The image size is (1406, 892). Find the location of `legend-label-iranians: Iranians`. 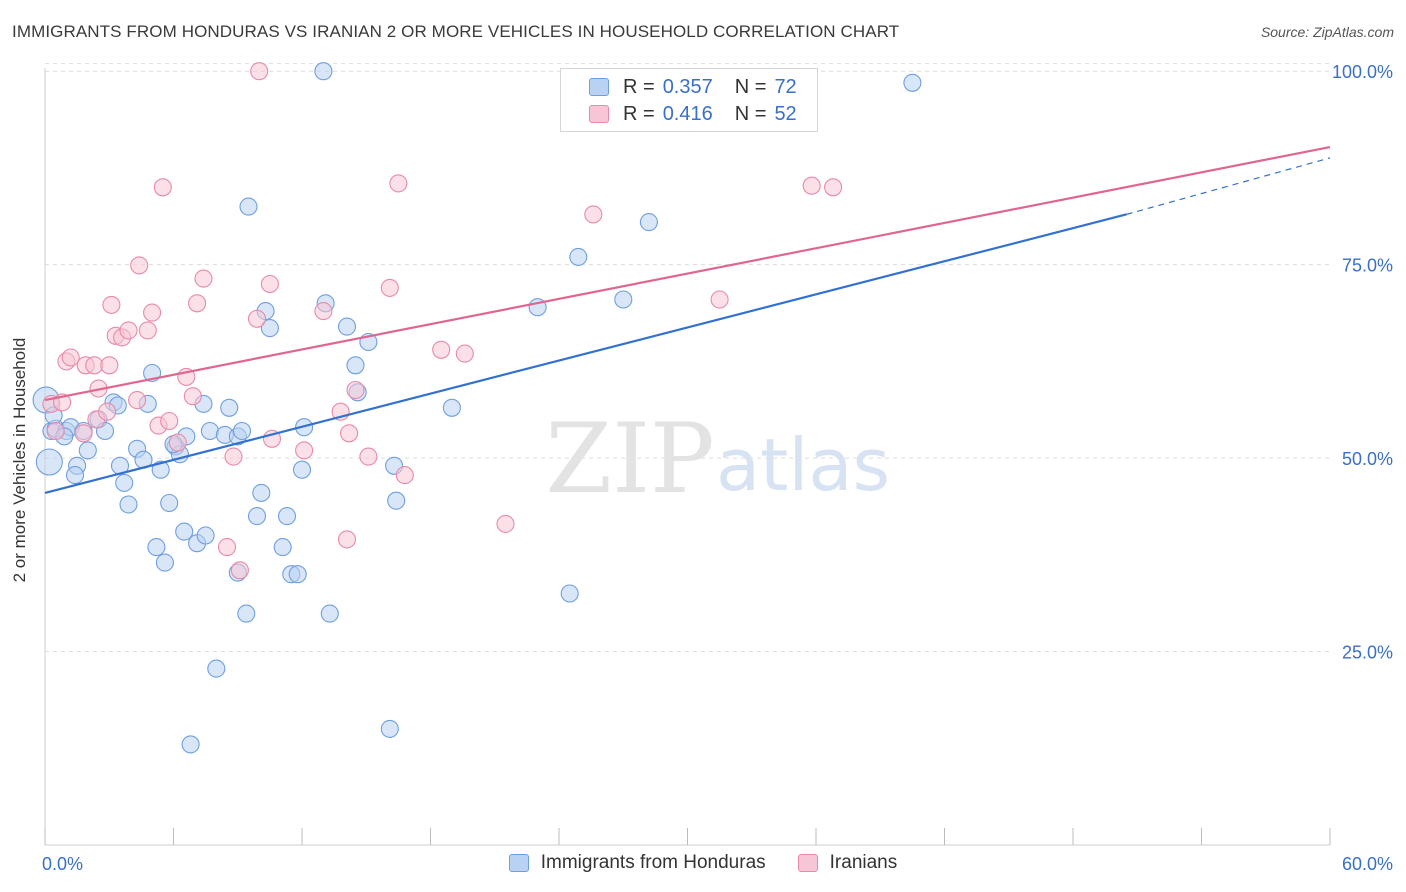

legend-label-iranians: Iranians is located at coordinates (863, 862).